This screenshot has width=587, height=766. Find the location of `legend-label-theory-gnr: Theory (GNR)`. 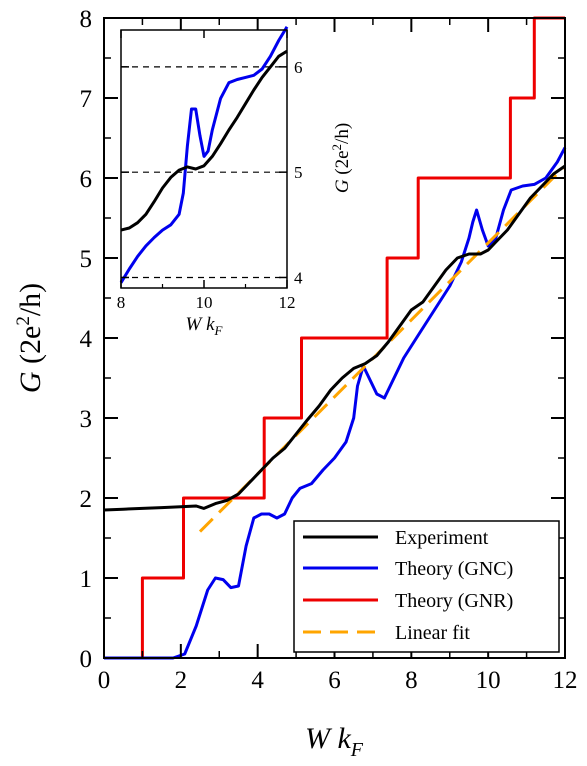

legend-label-theory-gnr: Theory (GNR) is located at coordinates (454, 601).